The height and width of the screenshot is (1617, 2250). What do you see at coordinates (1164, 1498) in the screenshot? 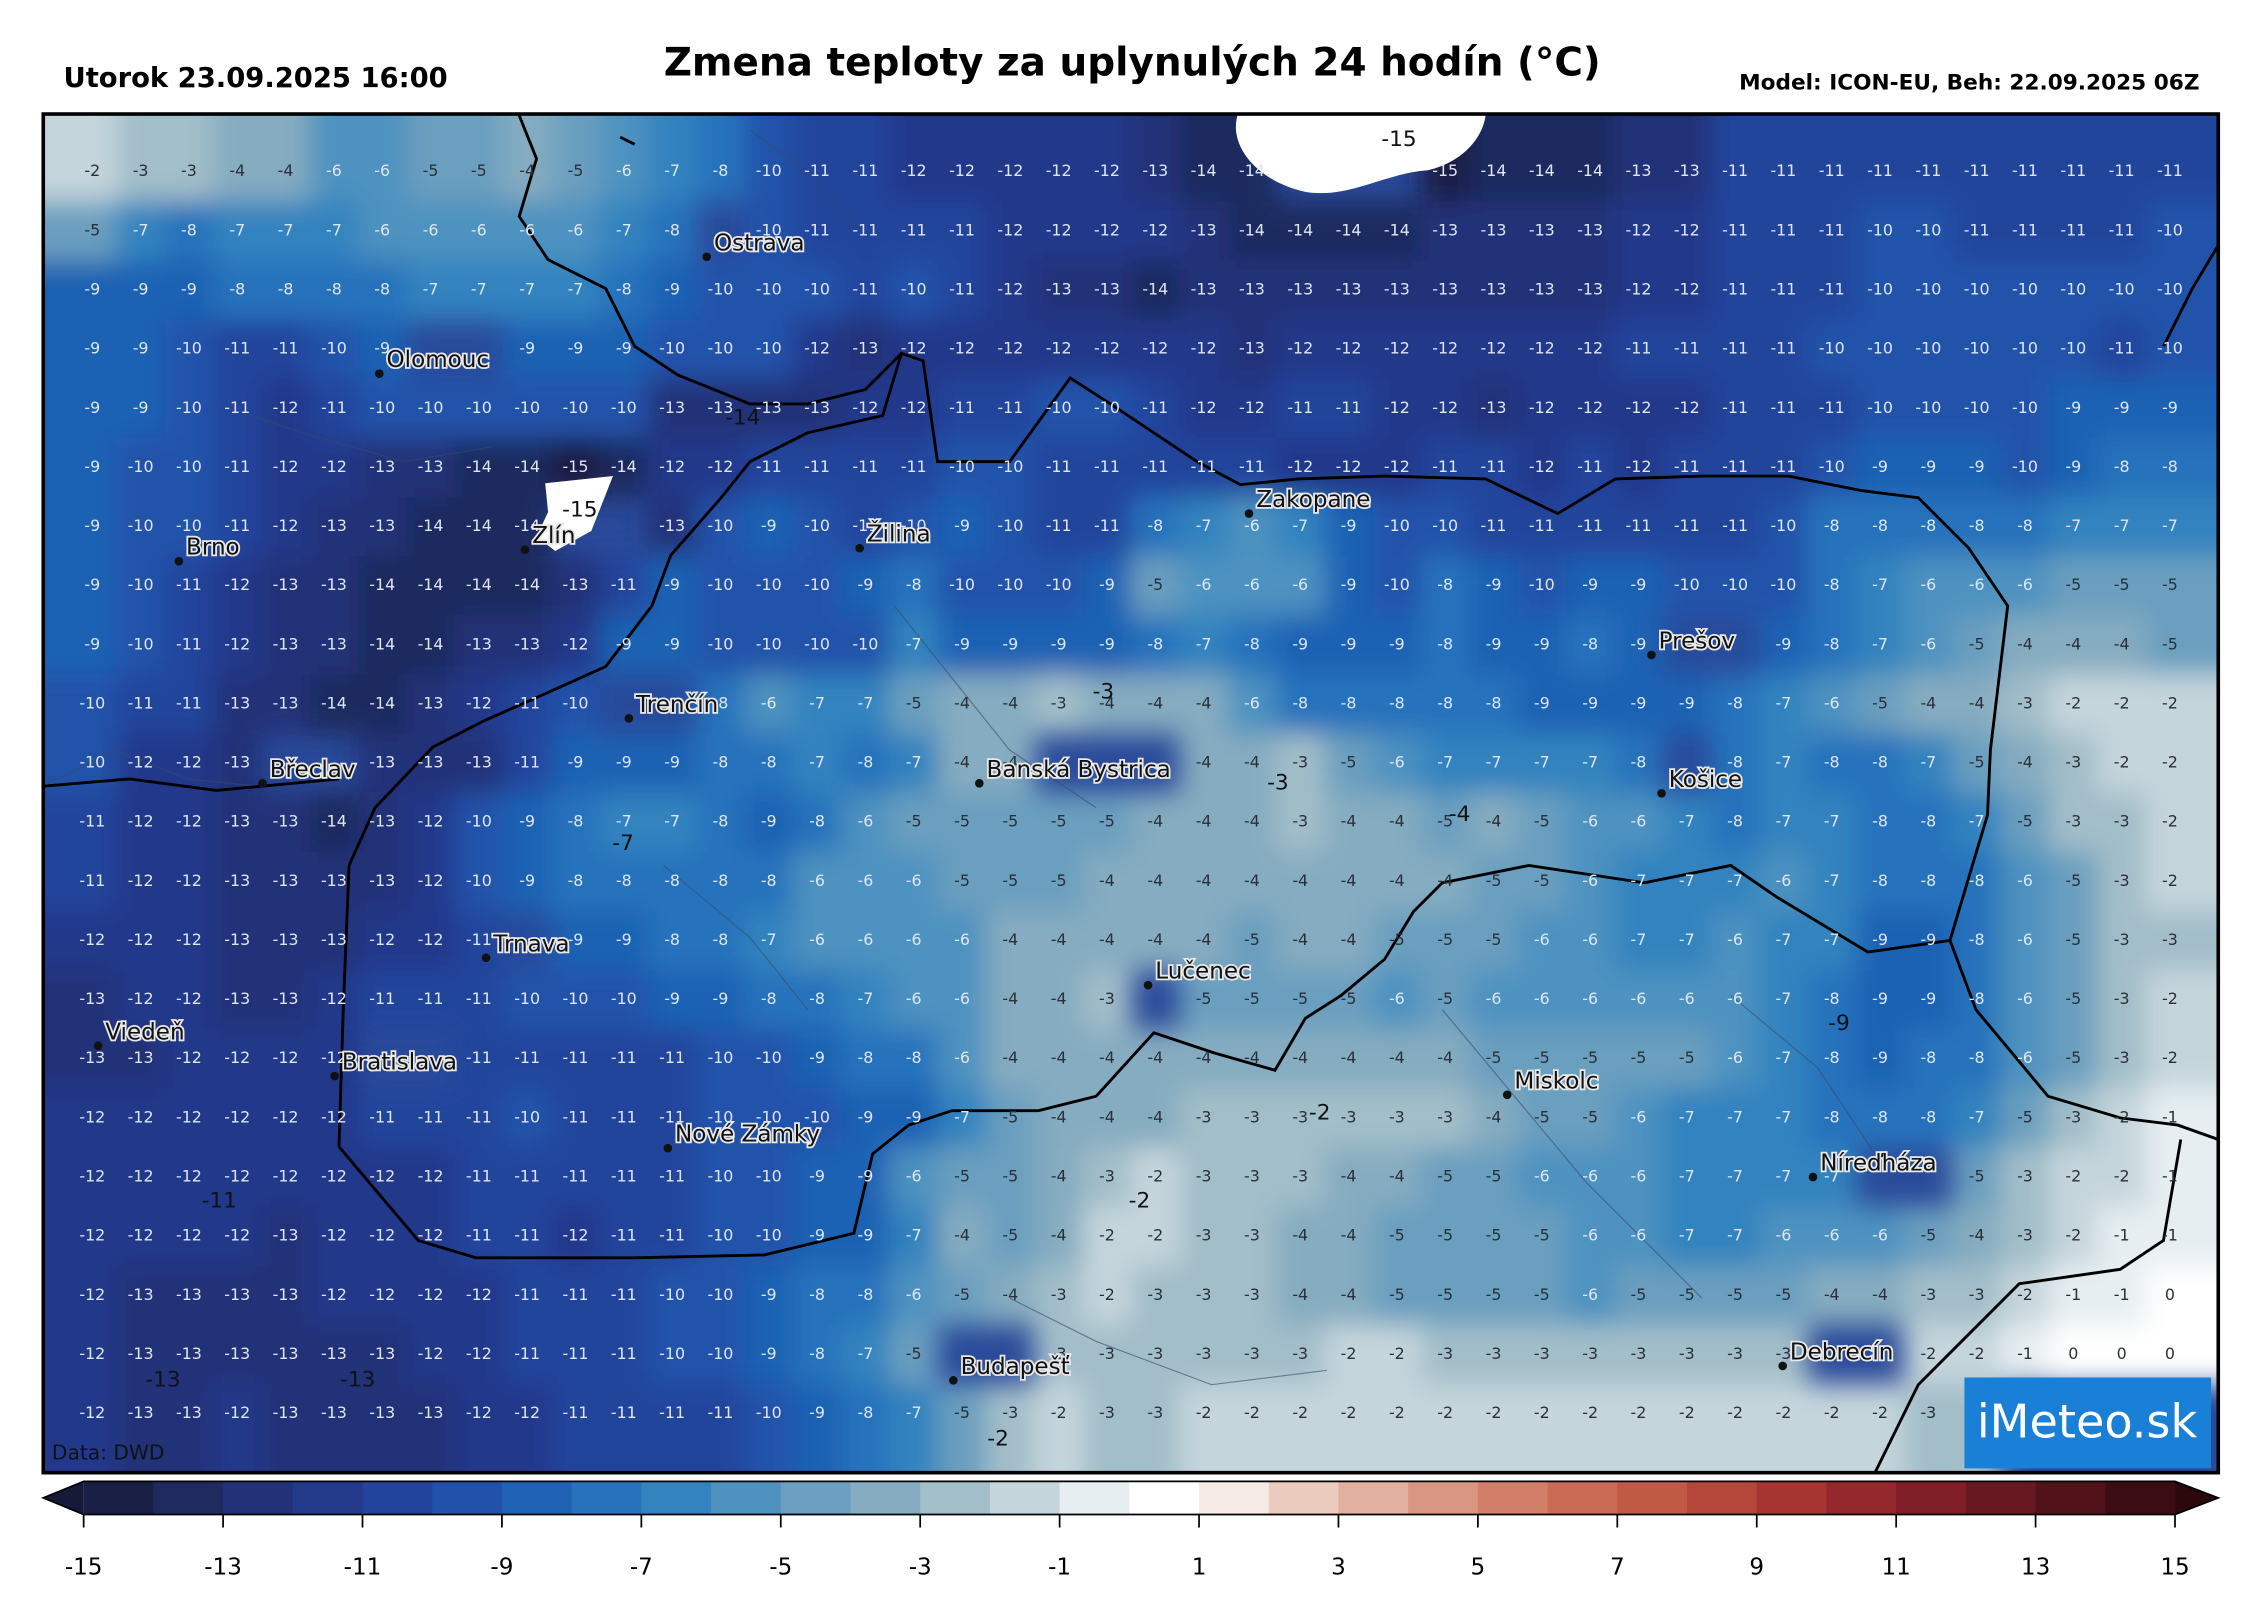
I see `colorbar-band` at bounding box center [1164, 1498].